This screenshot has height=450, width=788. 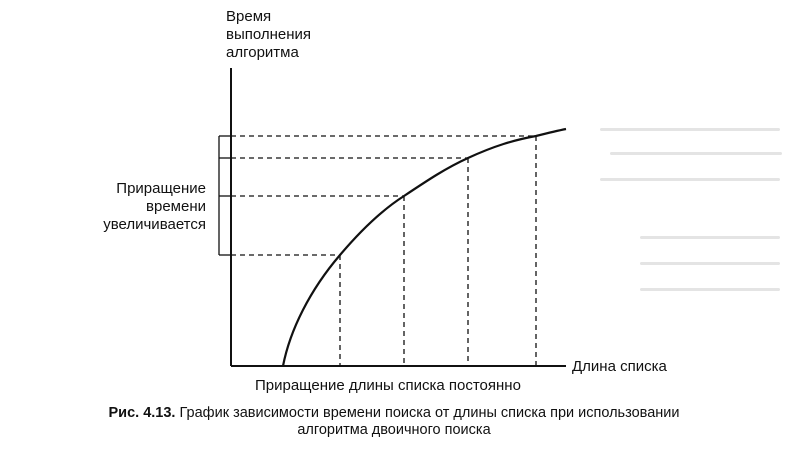 What do you see at coordinates (176, 206) in the screenshot?
I see `time-increment-label-line: времени` at bounding box center [176, 206].